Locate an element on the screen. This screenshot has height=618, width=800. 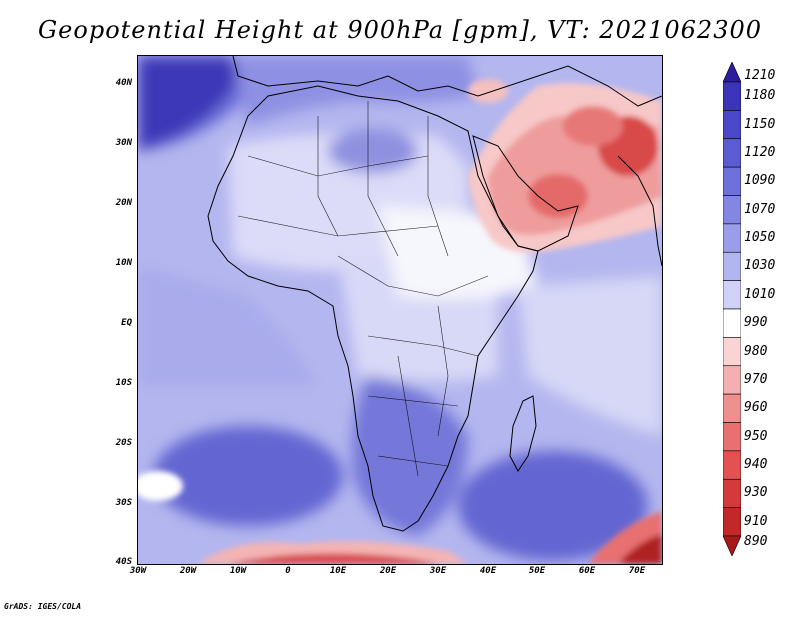
lon-label-20e: 20E is located at coordinates (388, 571).